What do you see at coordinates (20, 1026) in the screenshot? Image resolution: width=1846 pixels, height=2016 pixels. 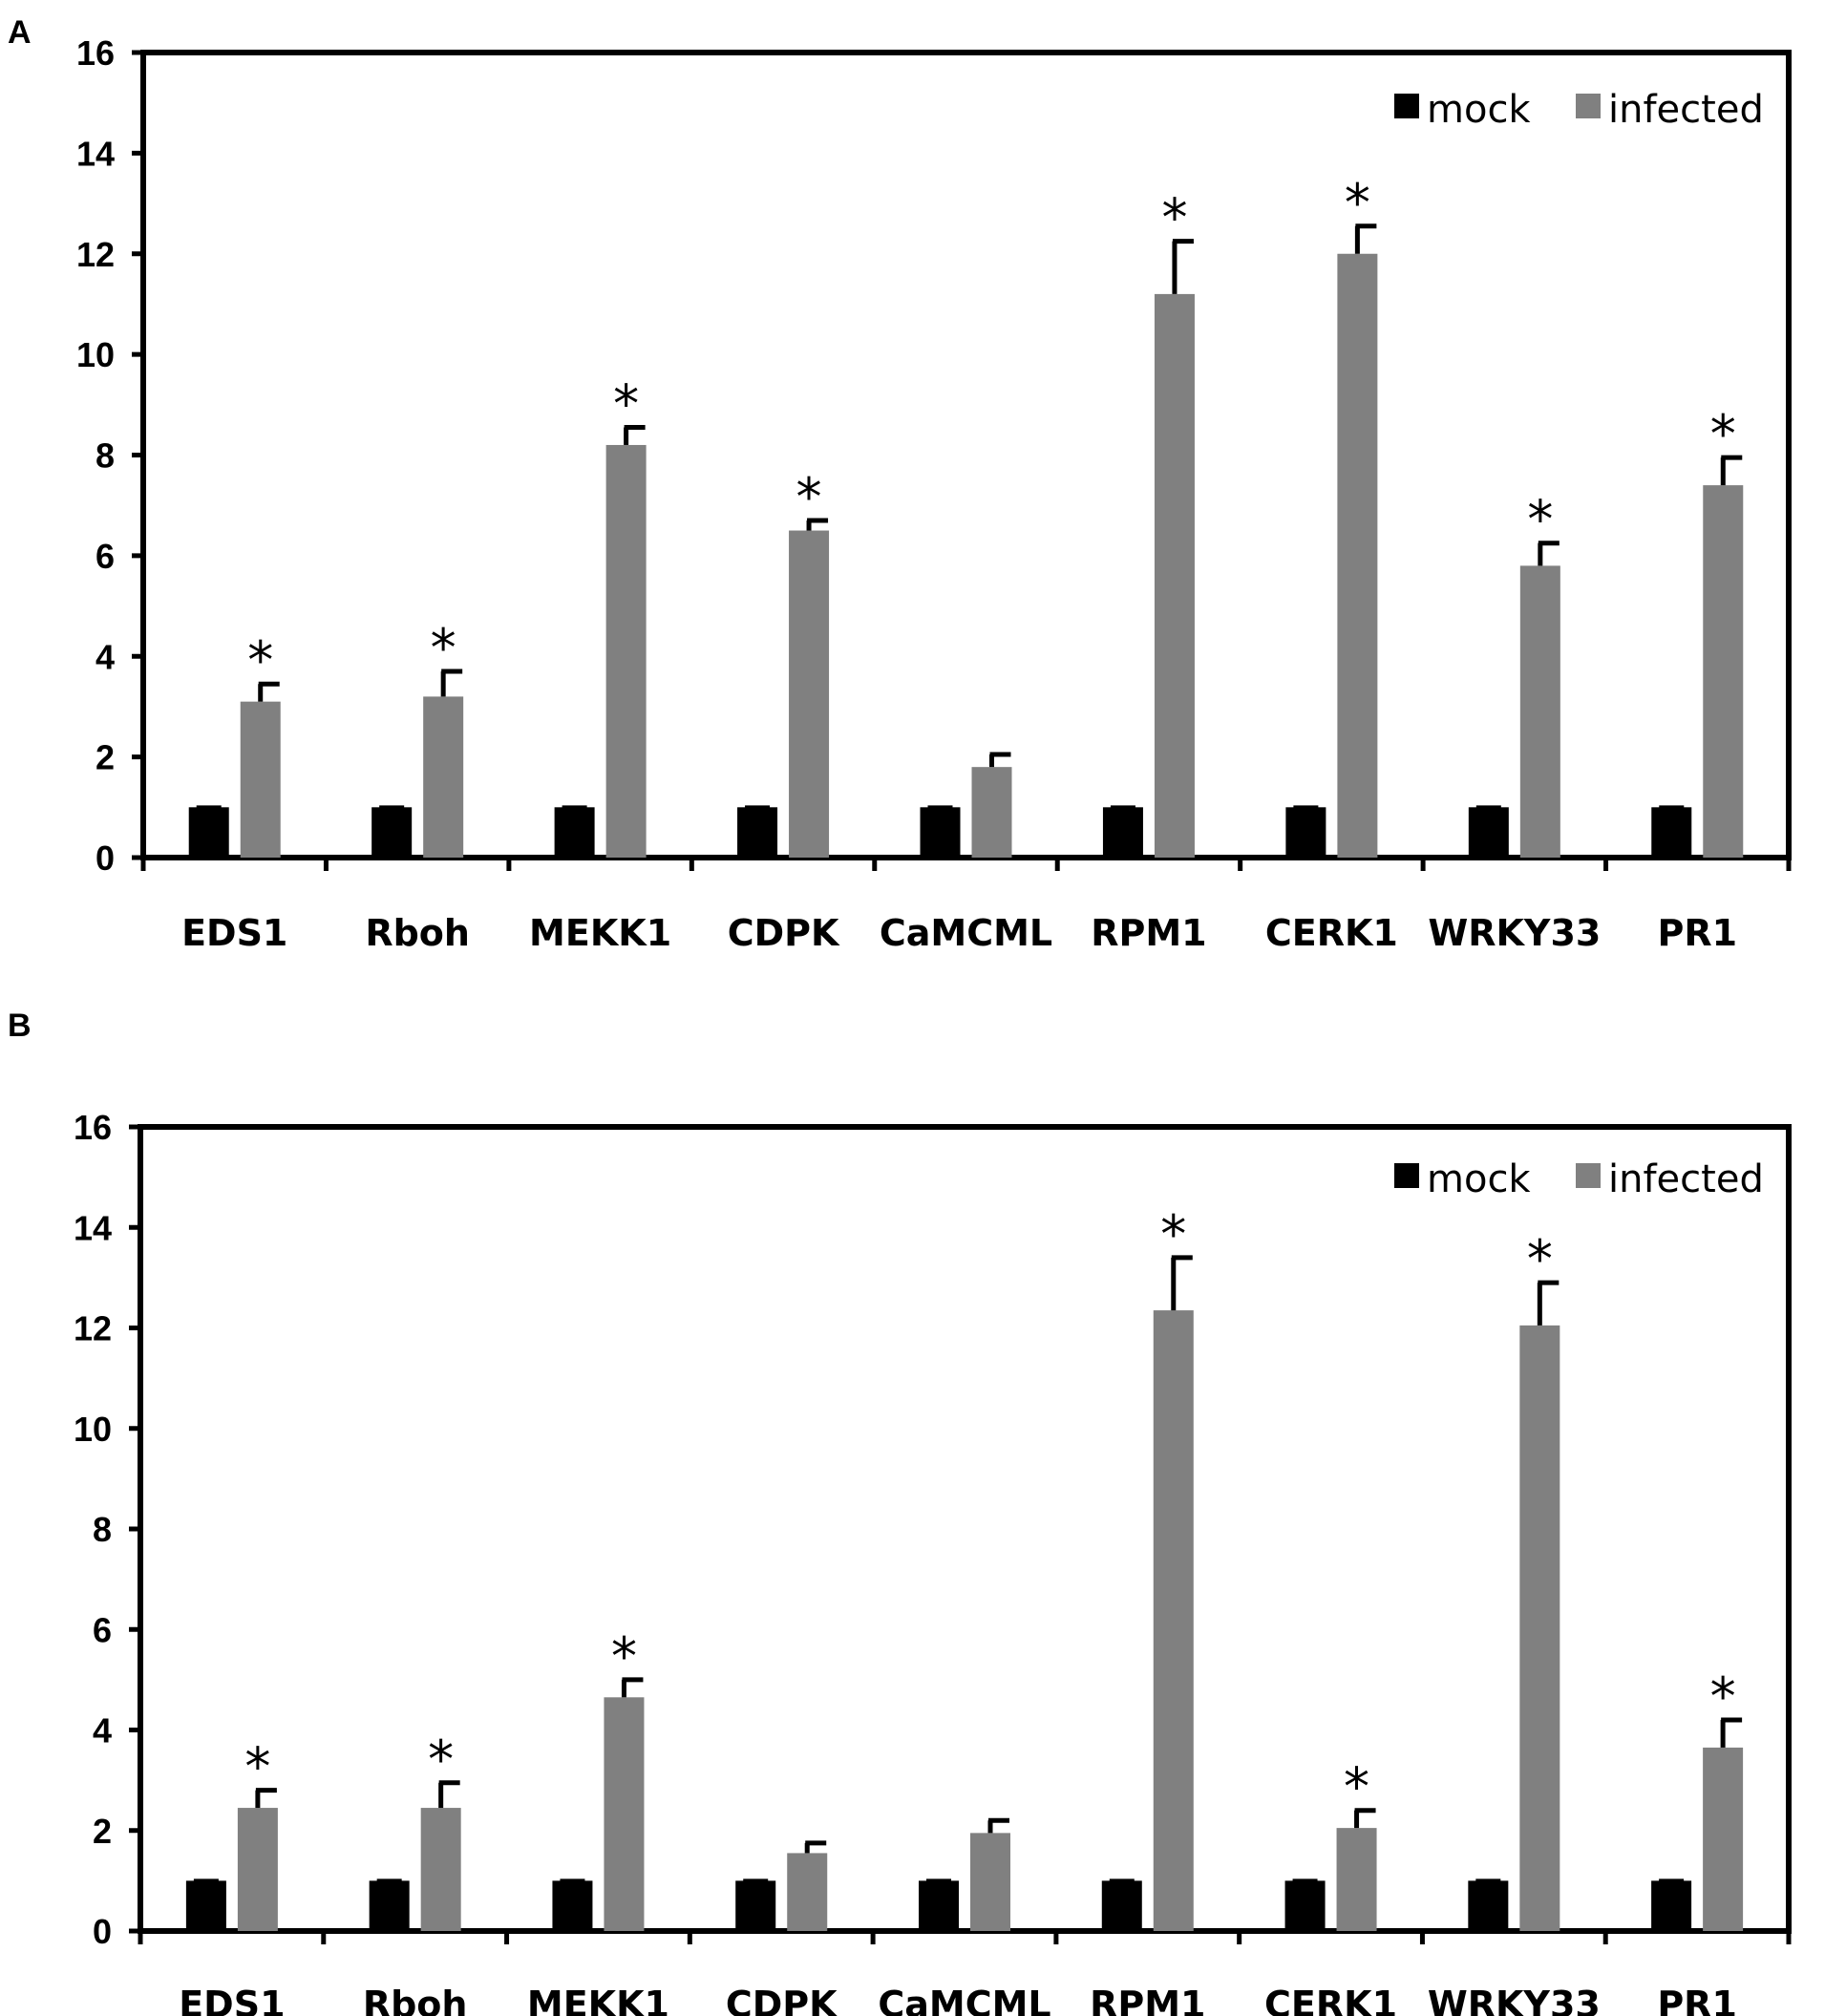 I see `panel-label: B` at bounding box center [20, 1026].